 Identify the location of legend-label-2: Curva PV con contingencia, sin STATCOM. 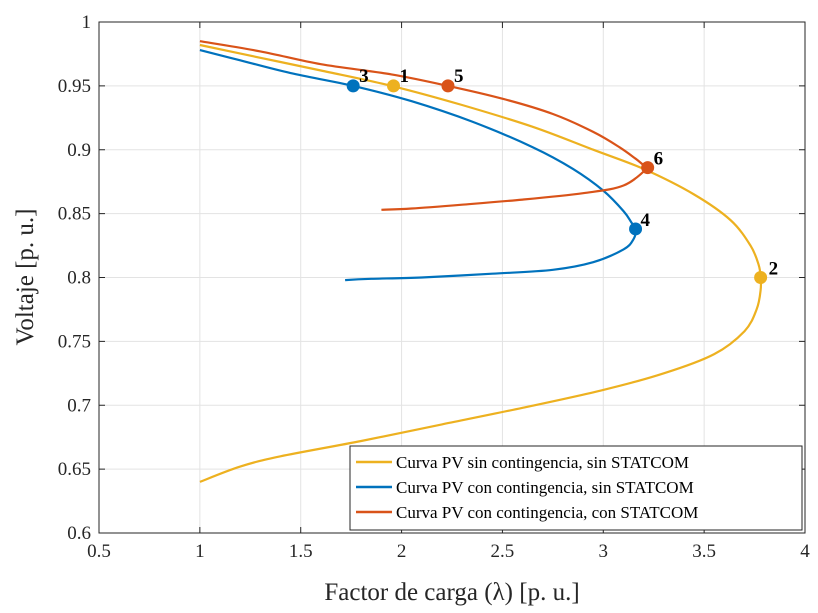
(545, 487).